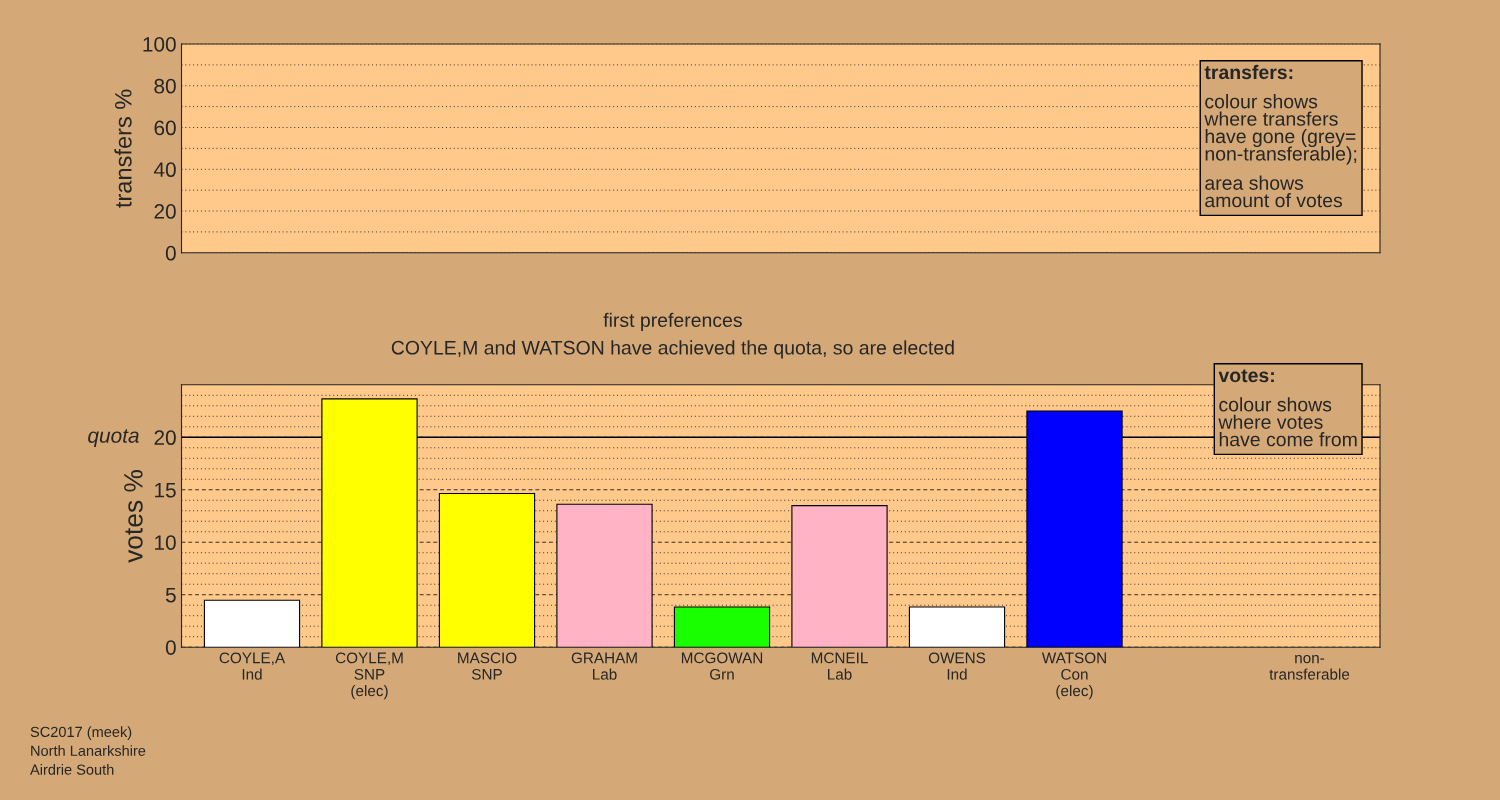  What do you see at coordinates (252, 623) in the screenshot?
I see `bar` at bounding box center [252, 623].